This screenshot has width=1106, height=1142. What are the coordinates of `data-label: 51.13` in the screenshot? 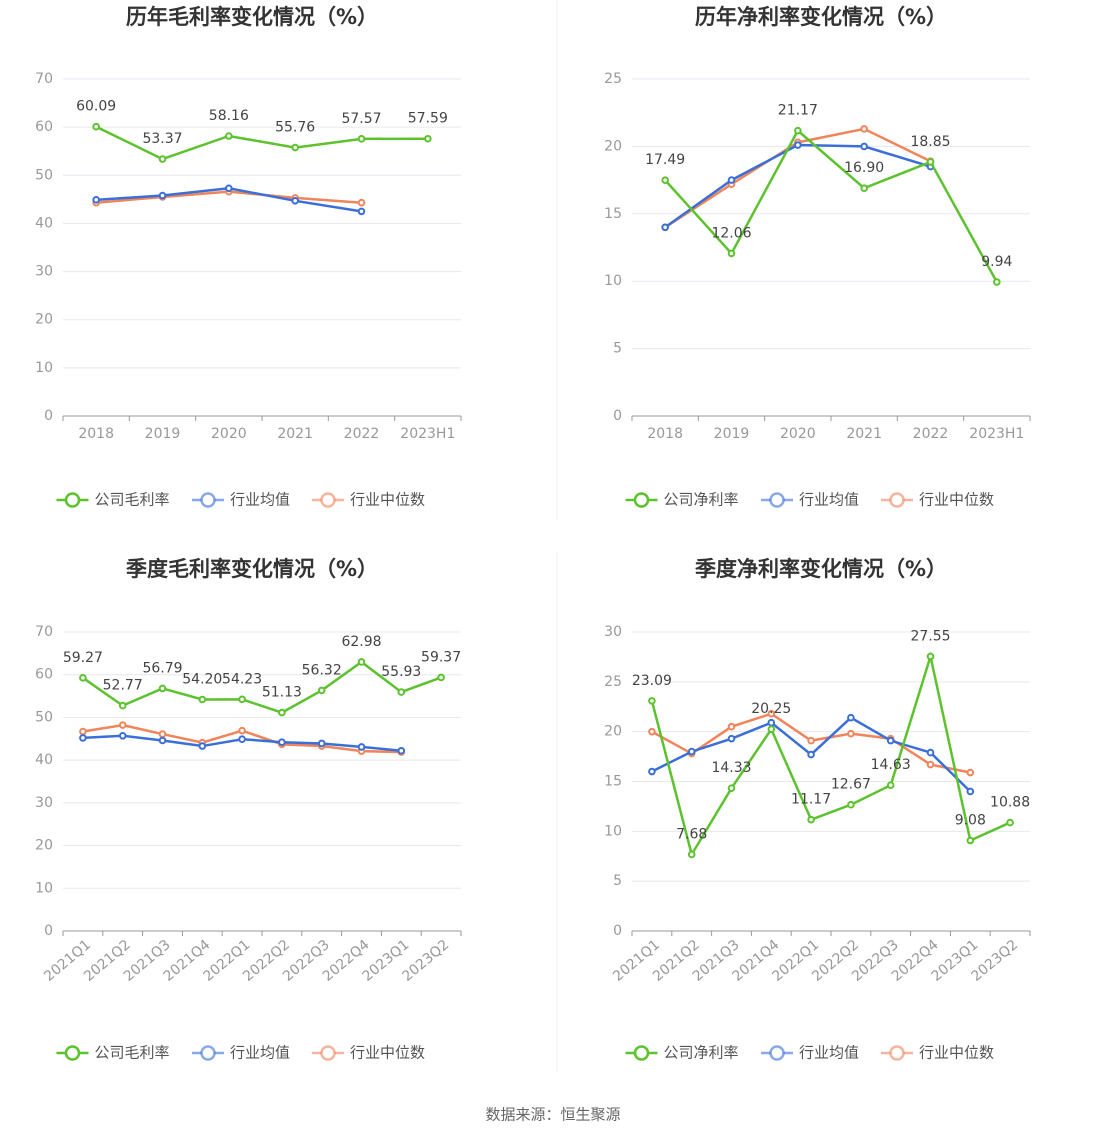 It's located at (282, 693).